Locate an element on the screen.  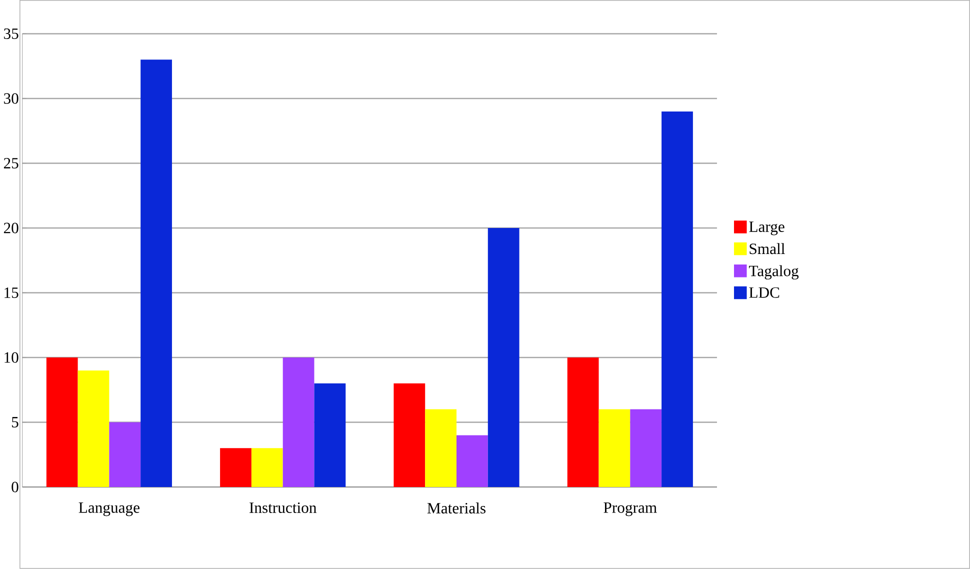
y-tick-label: 10 is located at coordinates (11, 357).